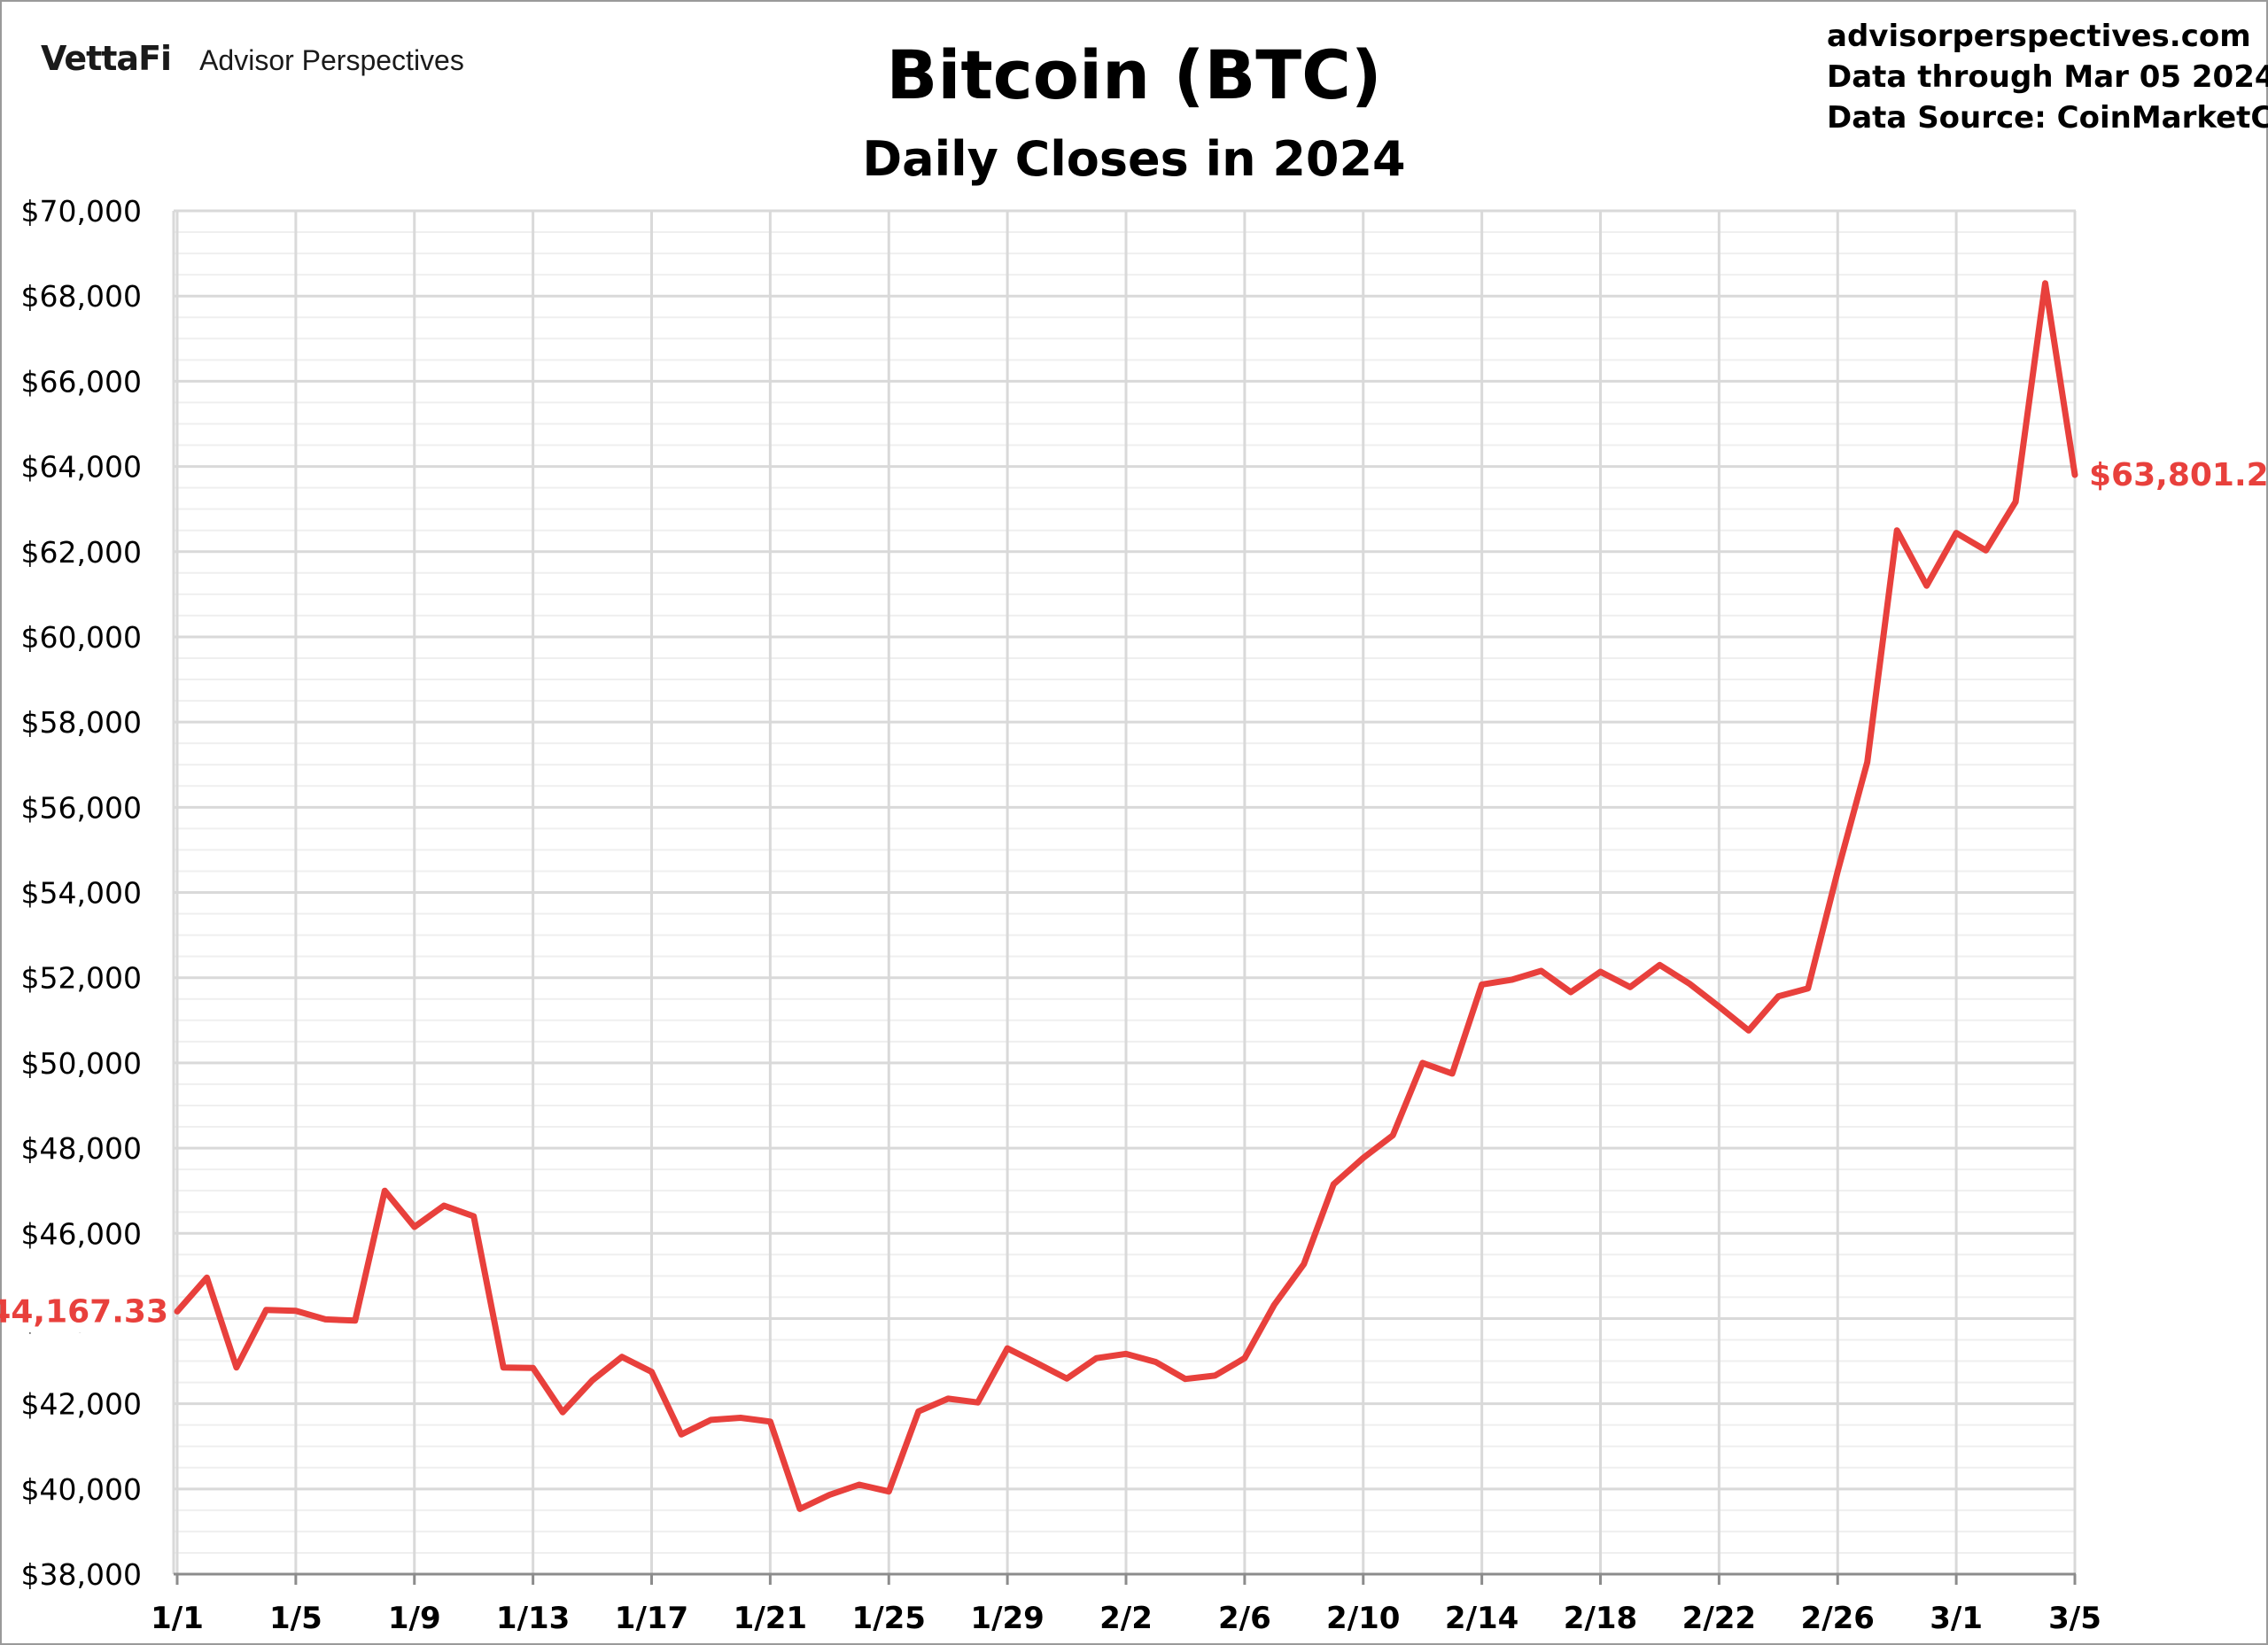 The height and width of the screenshot is (1645, 2268). Describe the element at coordinates (1134, 159) in the screenshot. I see `chart-subtitle: Daily Closes in 2024` at that location.